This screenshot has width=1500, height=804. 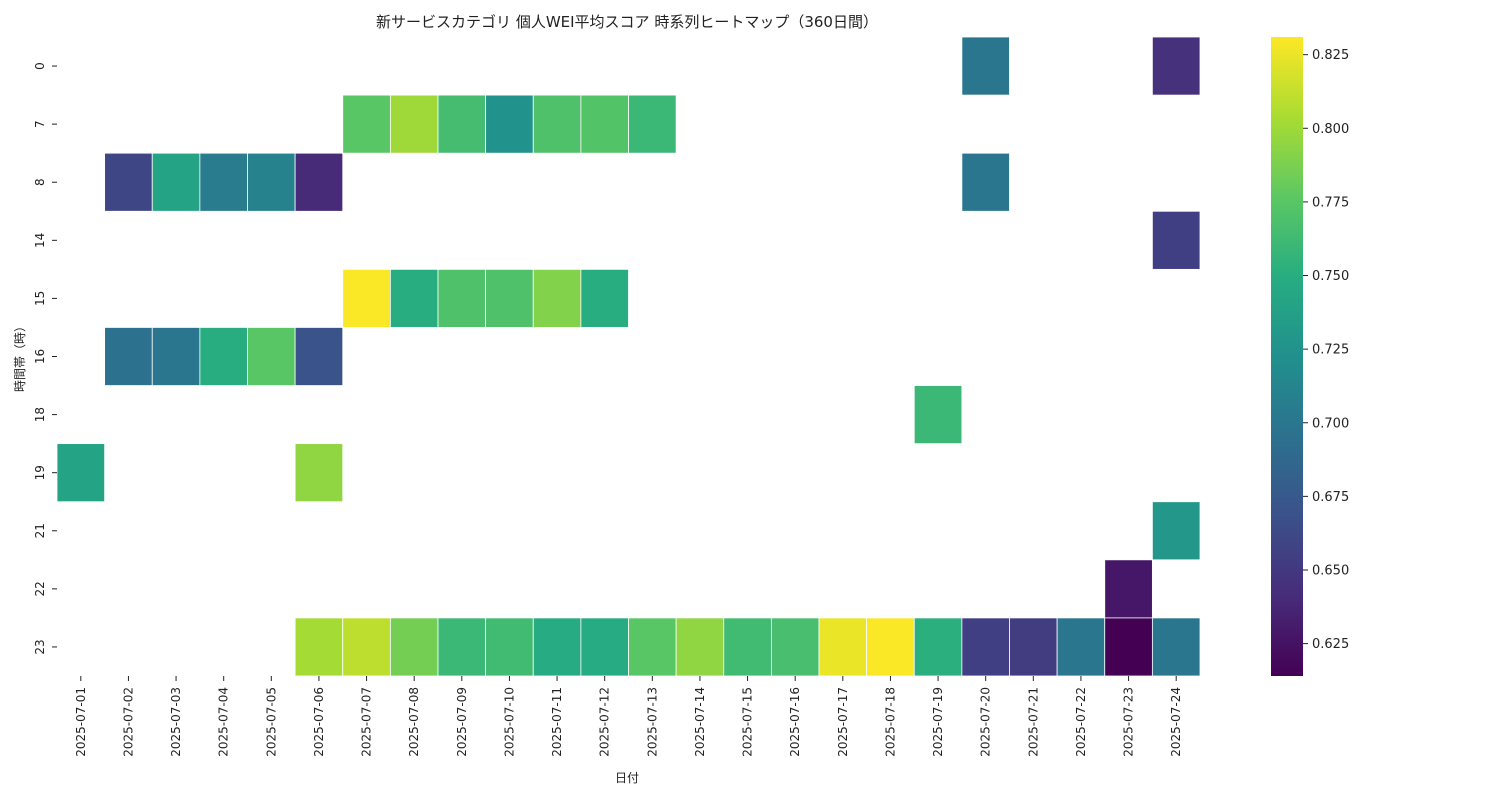 I want to click on colorbar-tick-label: 0.800, so click(x=1330, y=129).